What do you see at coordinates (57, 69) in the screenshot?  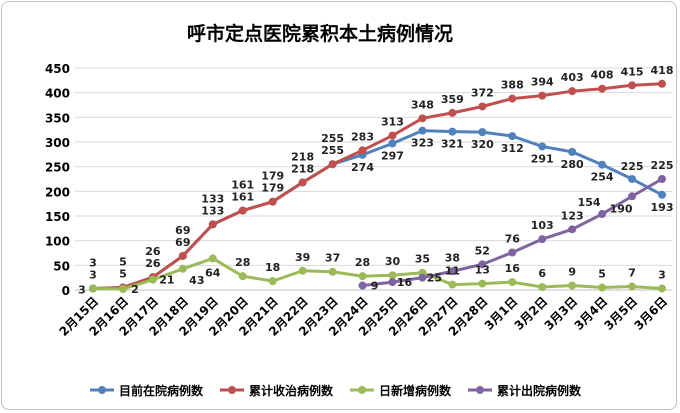 I see `y-tick-label: 450` at bounding box center [57, 69].